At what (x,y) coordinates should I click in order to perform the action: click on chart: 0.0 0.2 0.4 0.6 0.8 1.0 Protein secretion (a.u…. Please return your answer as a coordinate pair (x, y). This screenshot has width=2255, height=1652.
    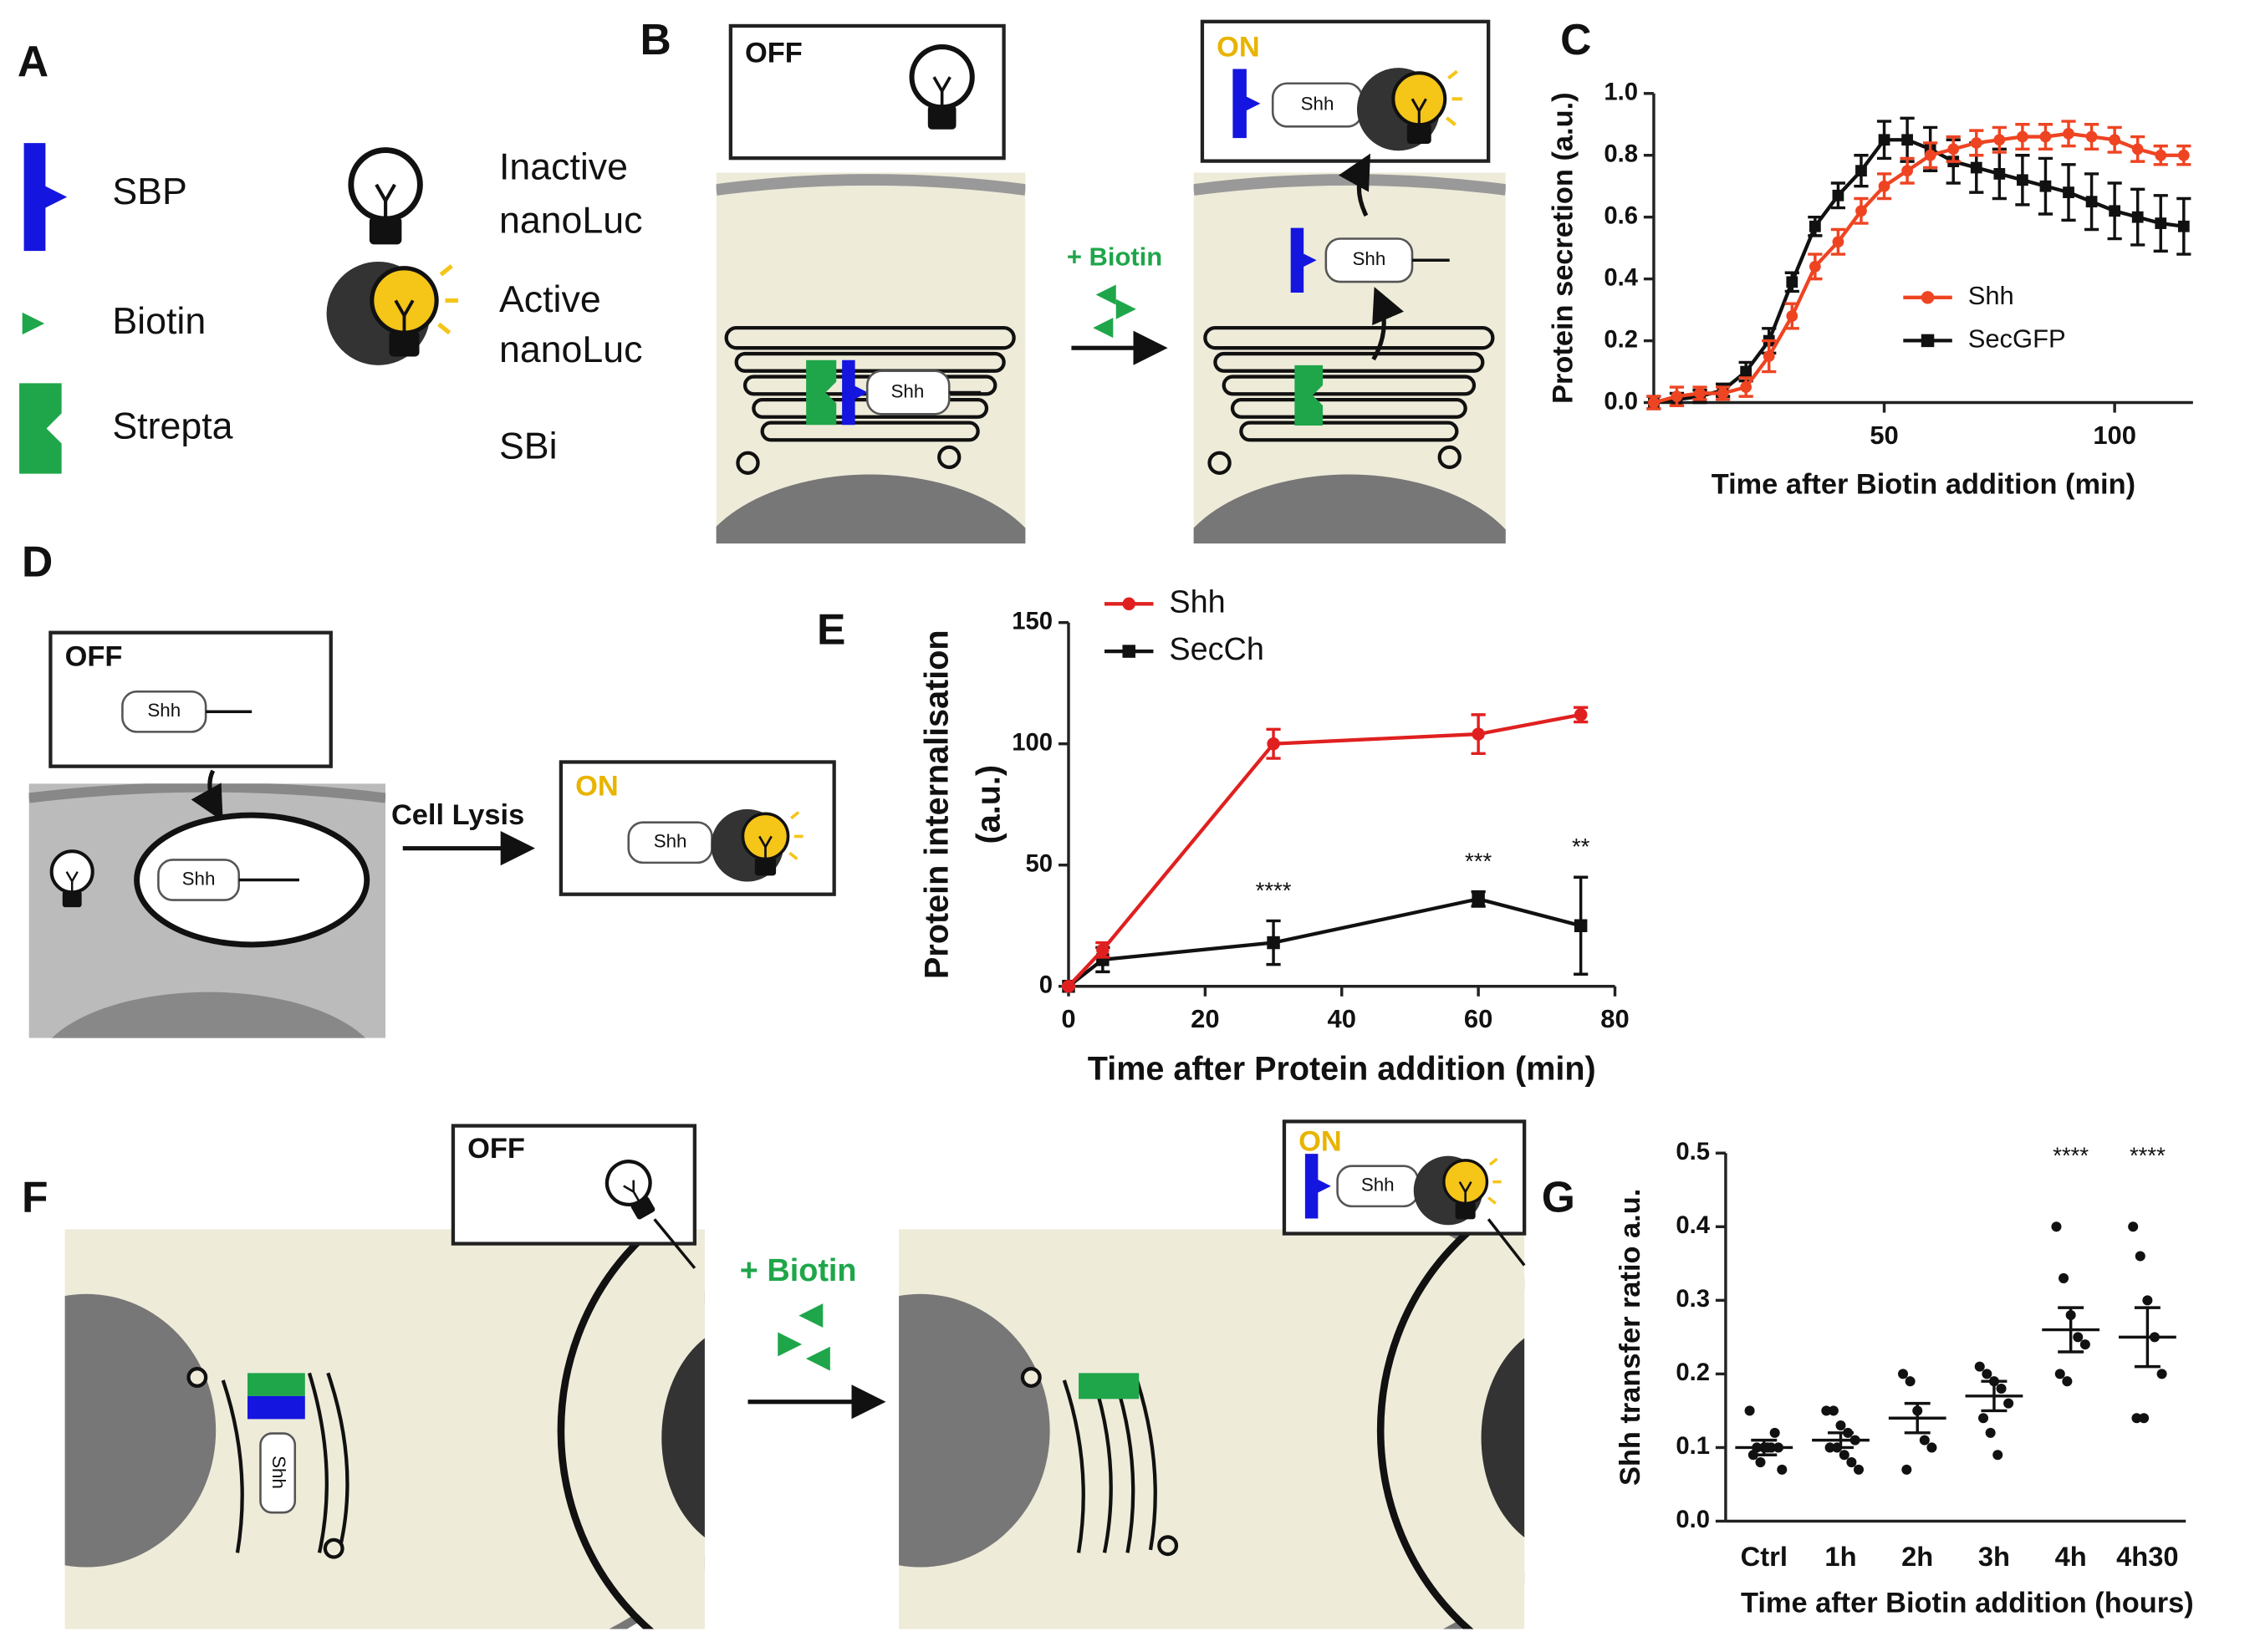
    Looking at the image, I should click on (1870, 289).